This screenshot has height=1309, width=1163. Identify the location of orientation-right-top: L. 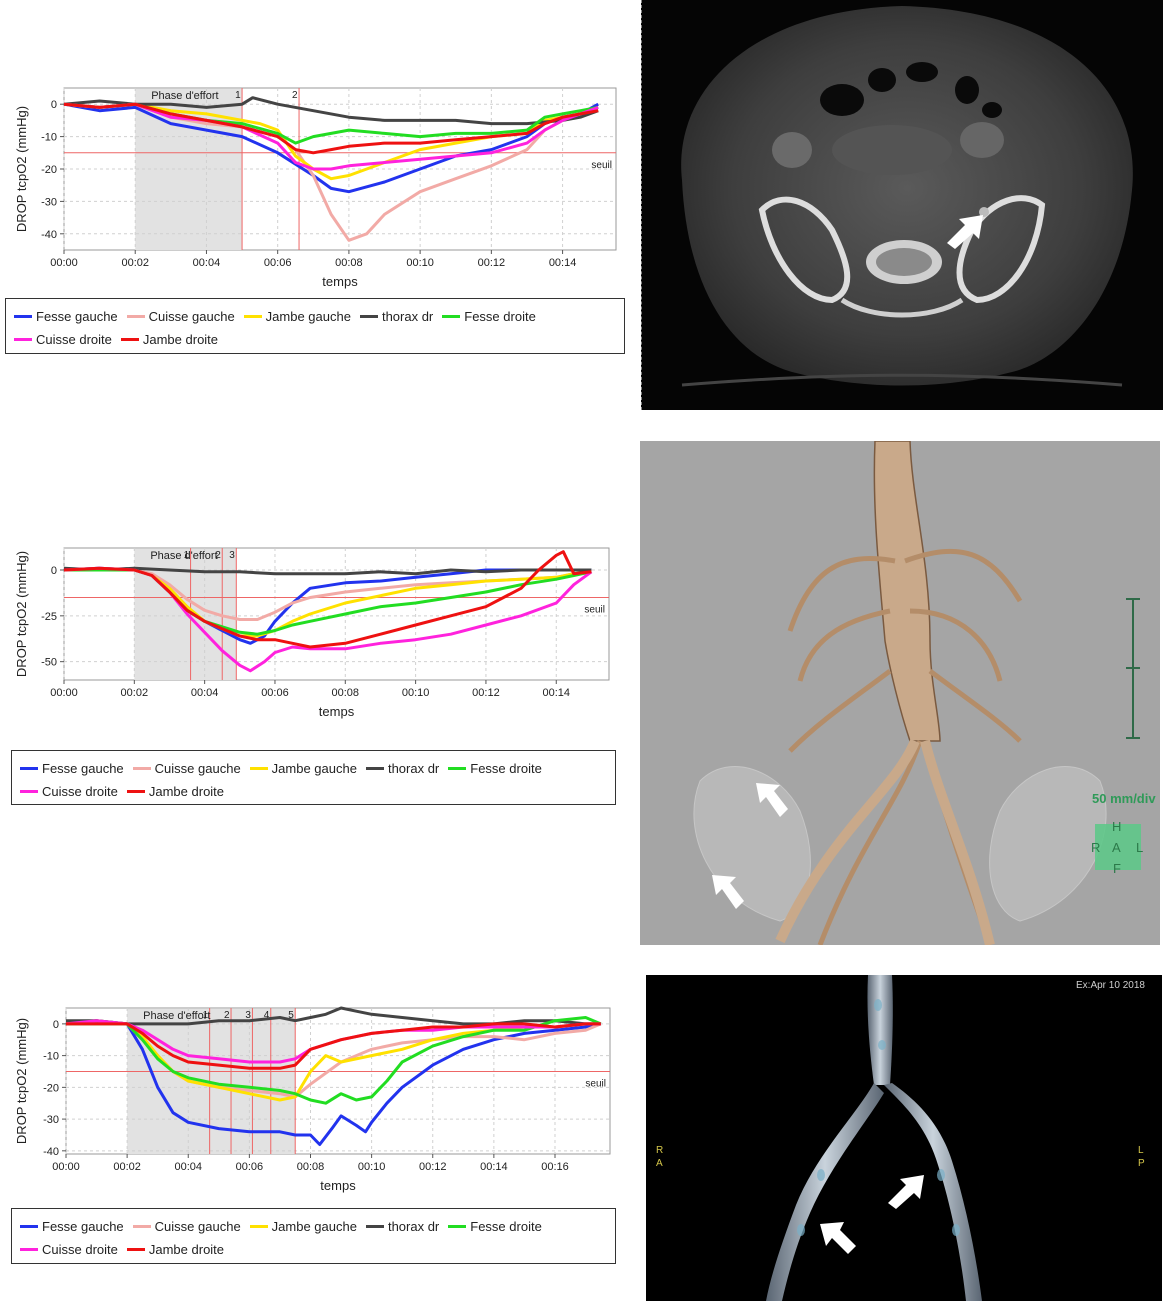
(1141, 1150).